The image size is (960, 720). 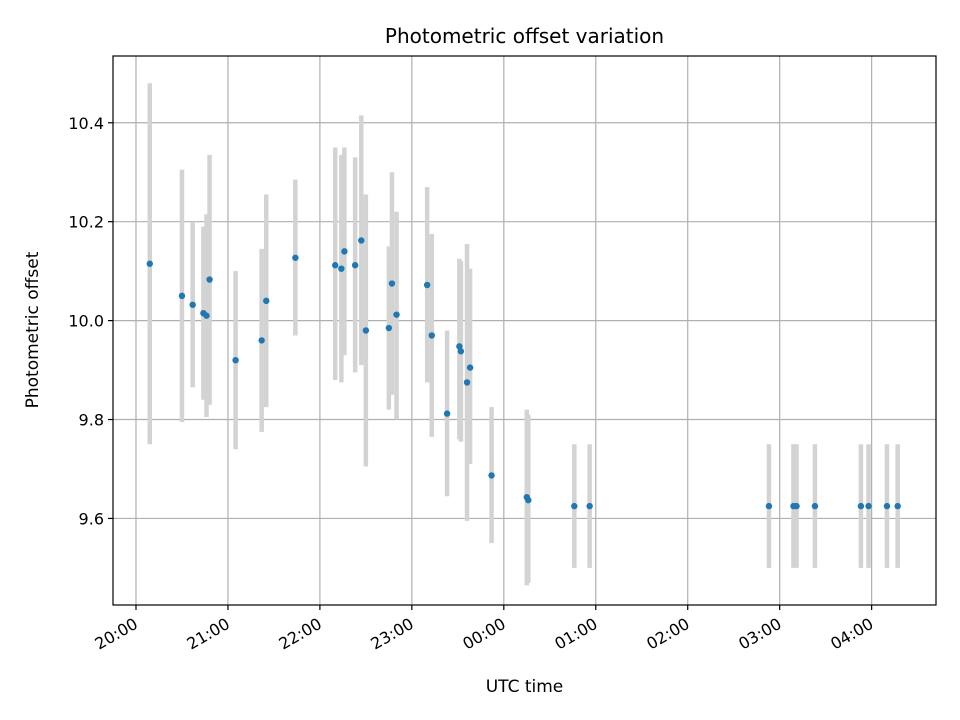 What do you see at coordinates (86, 123) in the screenshot?
I see `y-tick-label: 10.4` at bounding box center [86, 123].